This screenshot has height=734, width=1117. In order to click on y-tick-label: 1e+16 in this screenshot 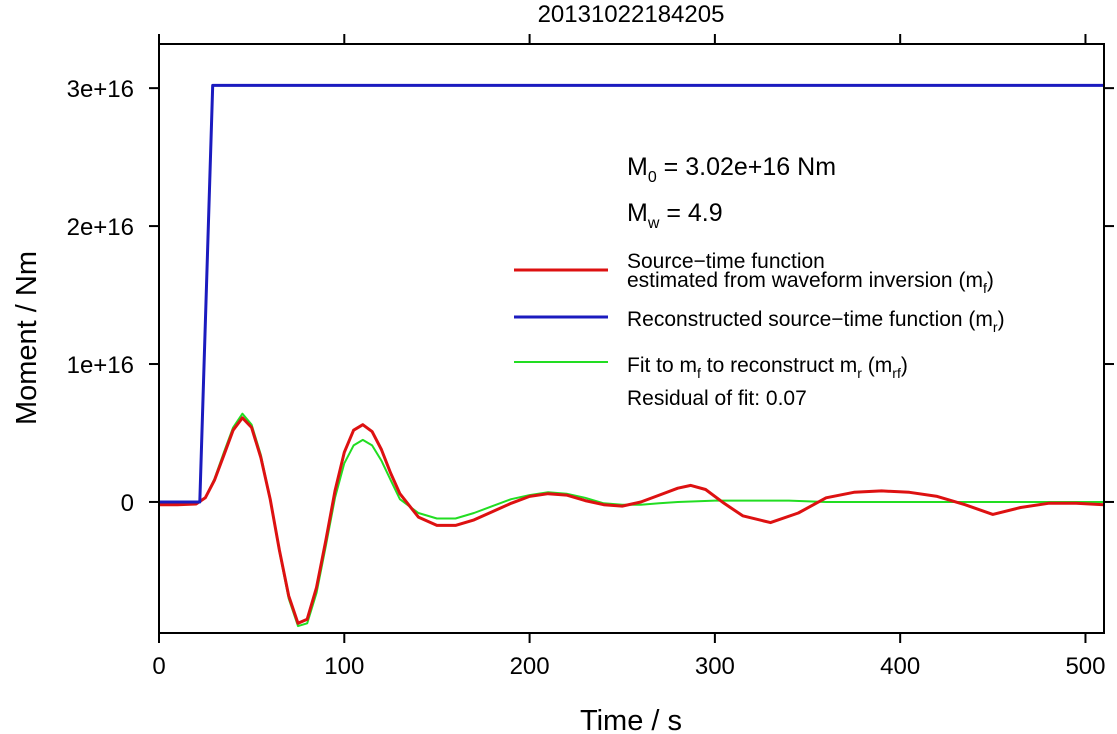, I will do `click(100, 365)`.